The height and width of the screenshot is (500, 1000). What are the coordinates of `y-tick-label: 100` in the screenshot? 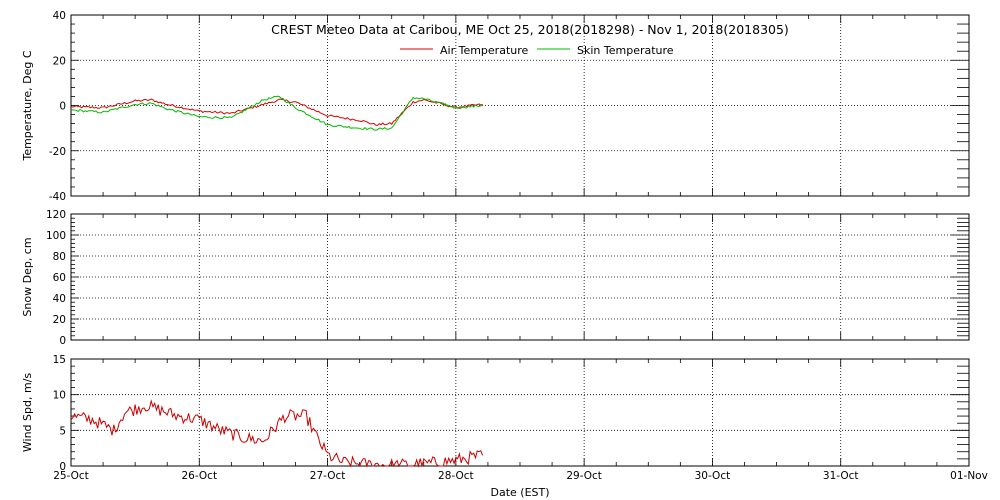 It's located at (56, 236).